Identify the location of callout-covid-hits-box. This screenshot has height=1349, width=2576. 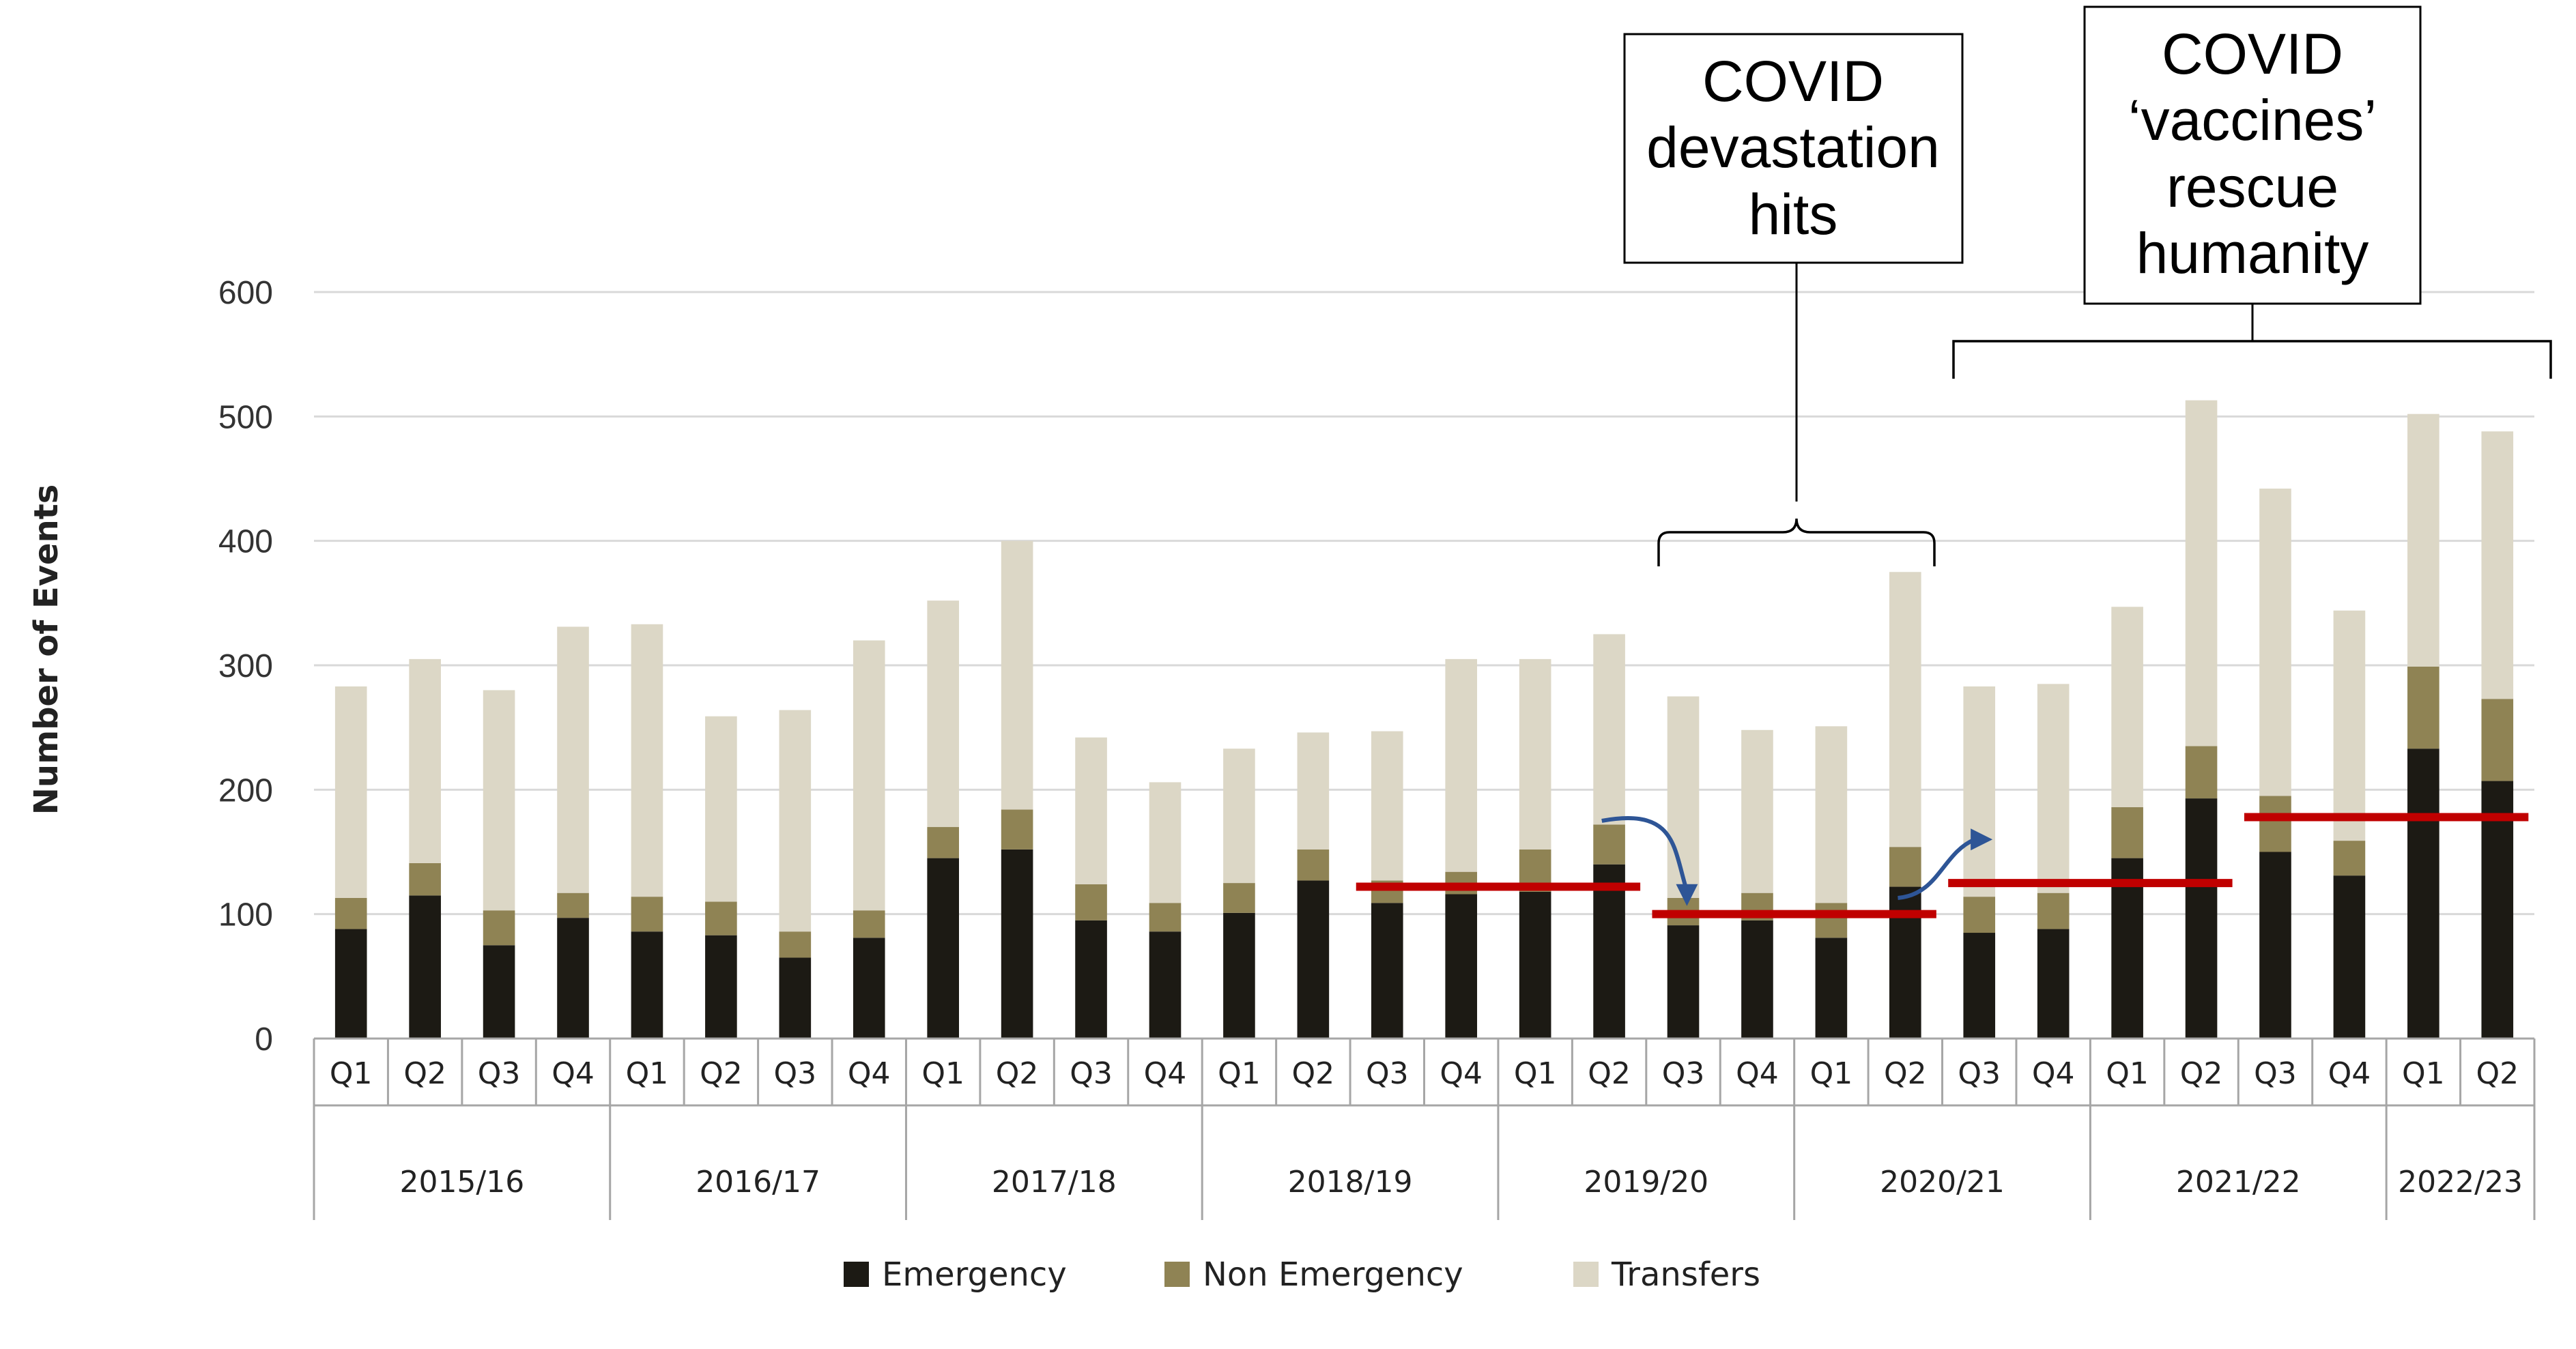
(1793, 148).